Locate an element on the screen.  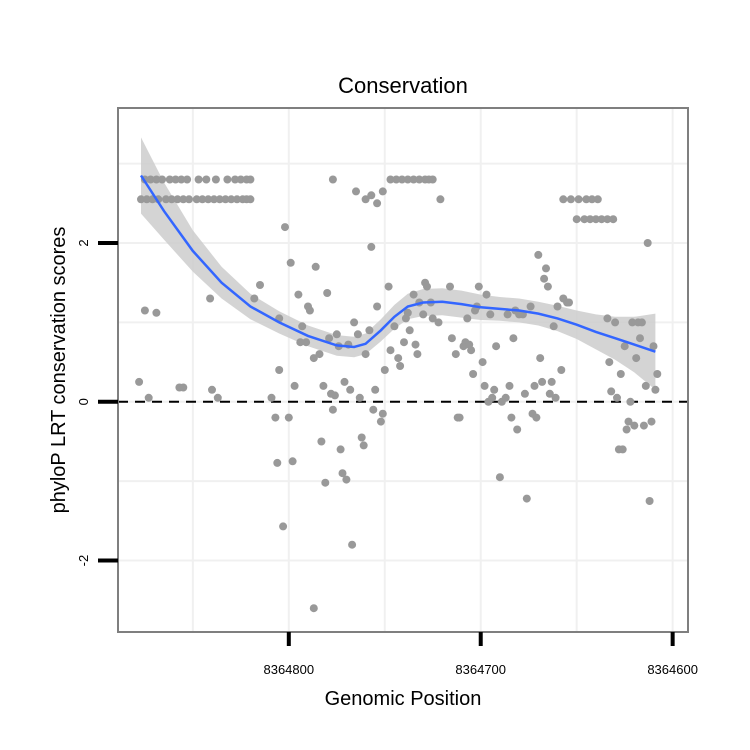
y-tick-label: 0 is located at coordinates (83, 401).